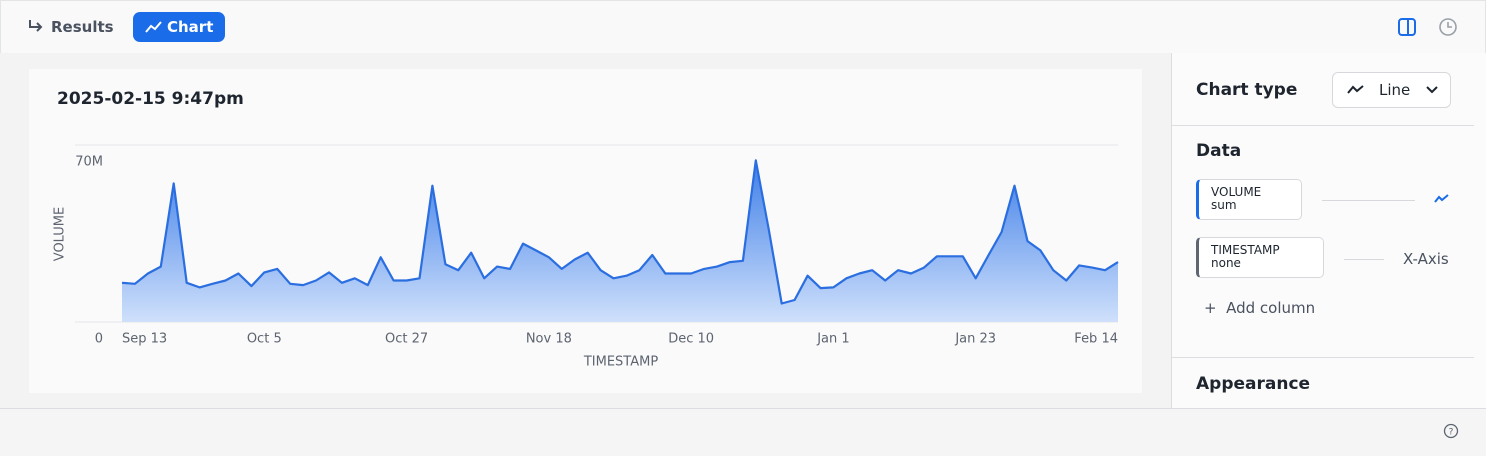 The image size is (1486, 456). Describe the element at coordinates (99, 339) in the screenshot. I see `y-tick-label: 0` at that location.